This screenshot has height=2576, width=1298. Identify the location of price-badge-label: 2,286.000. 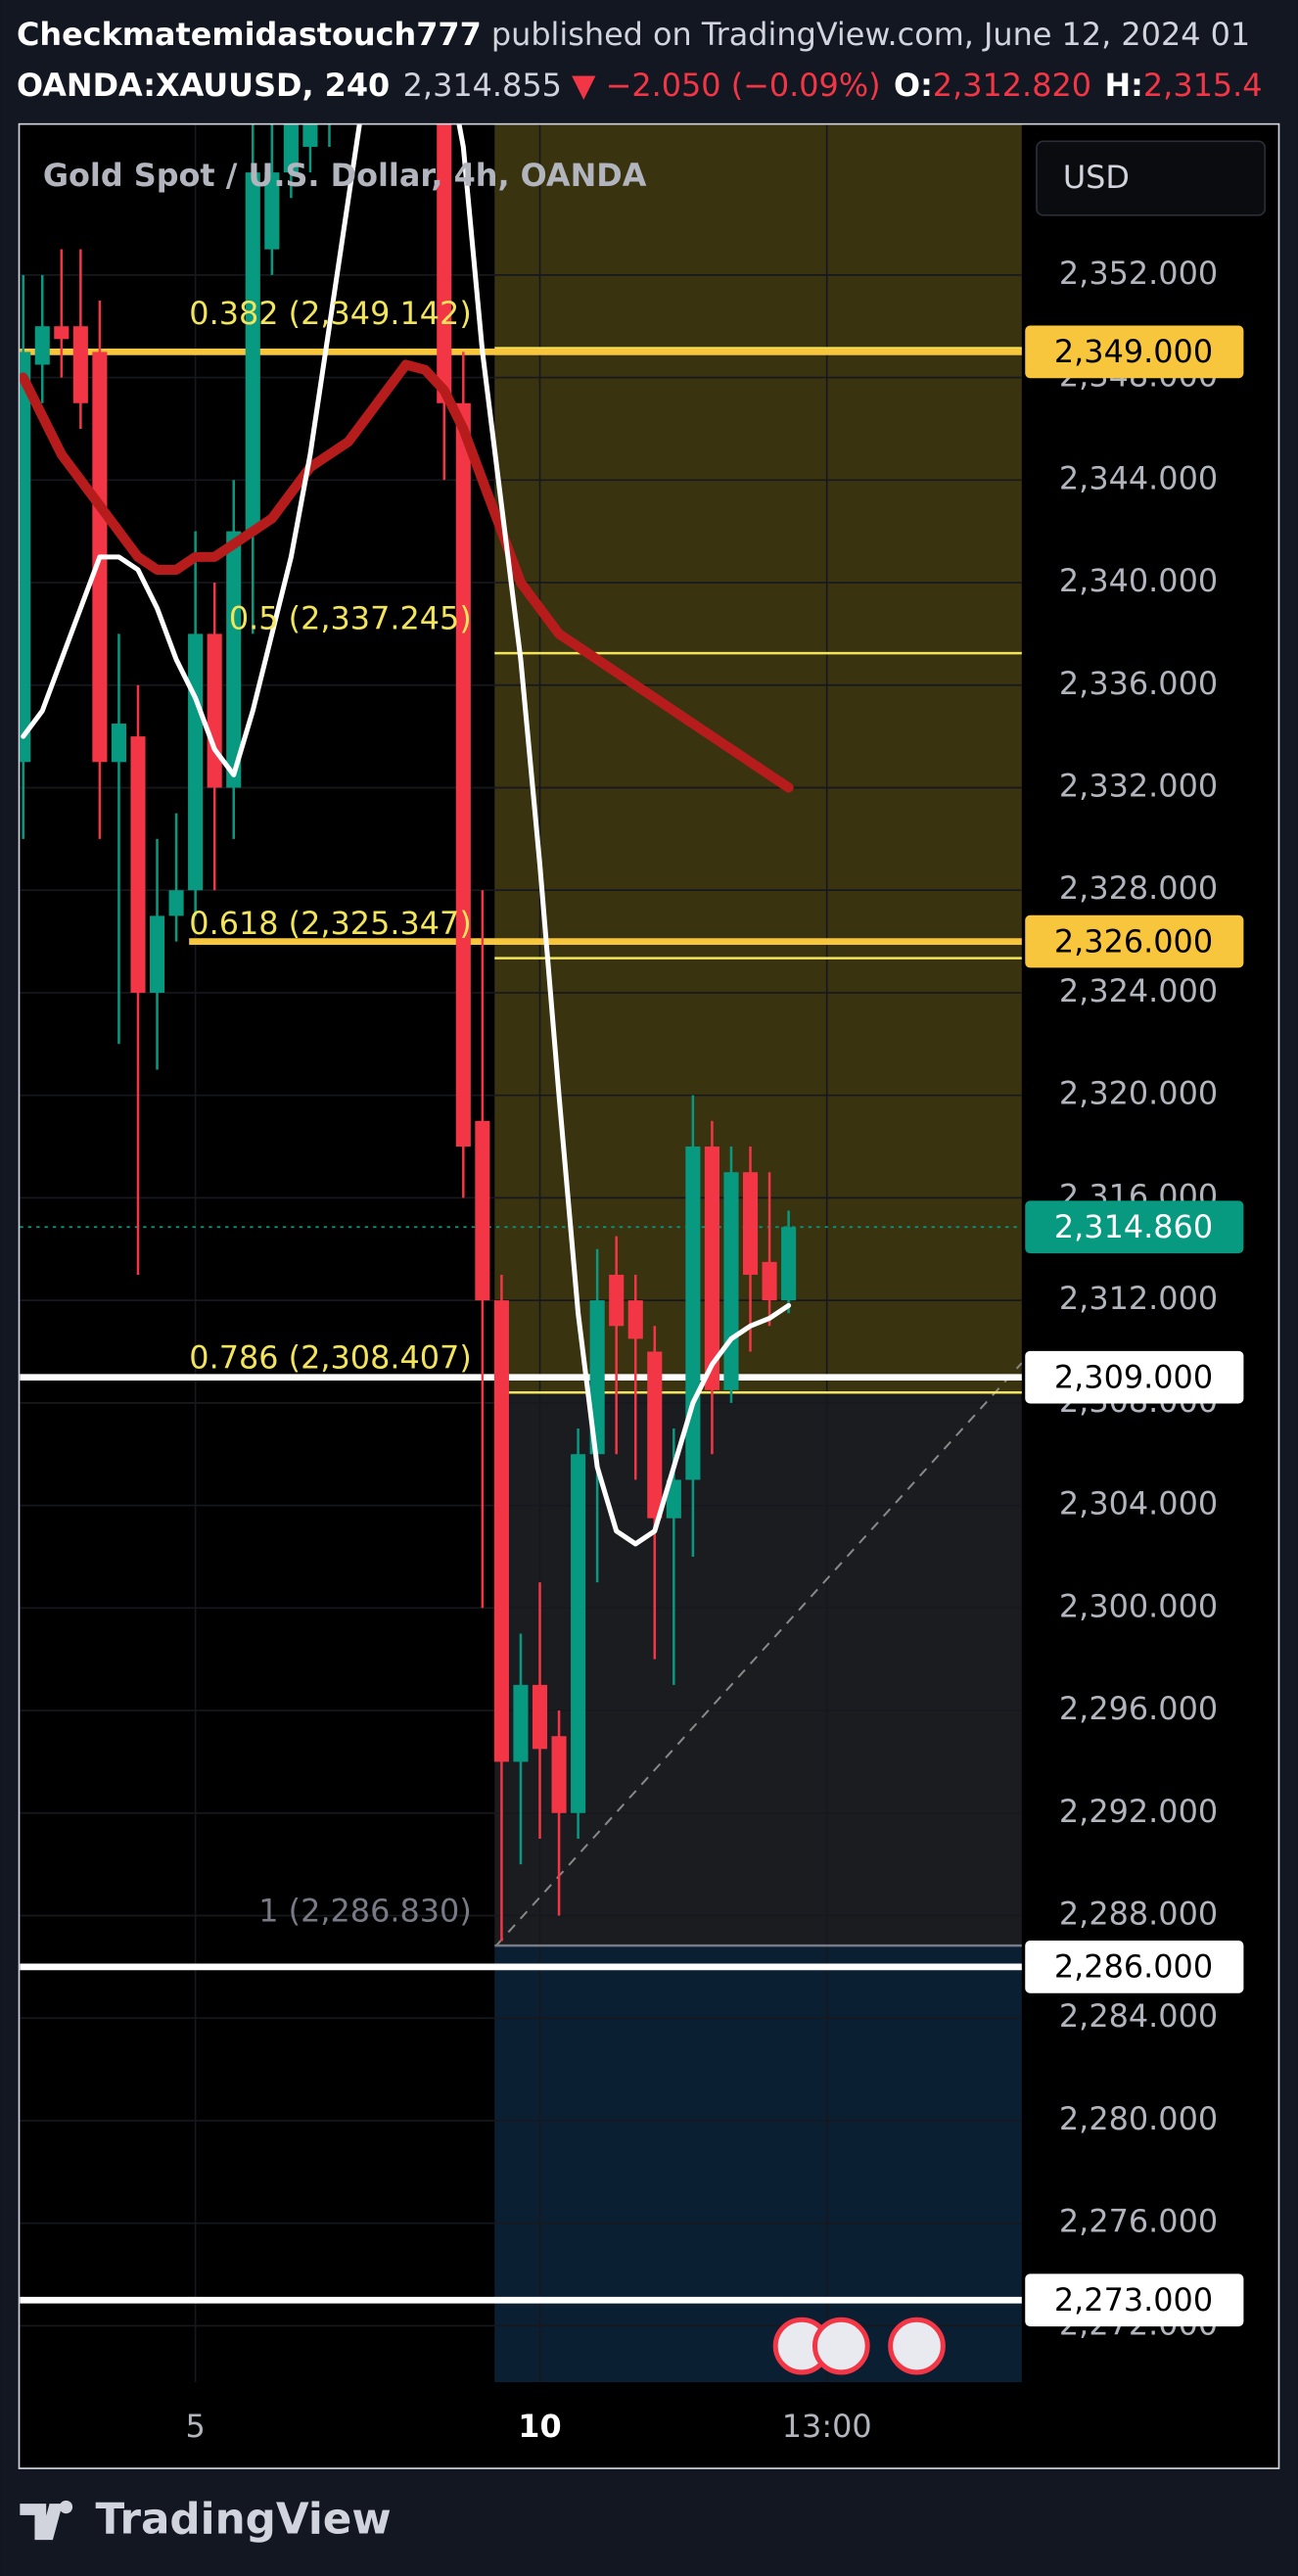
(1133, 1967).